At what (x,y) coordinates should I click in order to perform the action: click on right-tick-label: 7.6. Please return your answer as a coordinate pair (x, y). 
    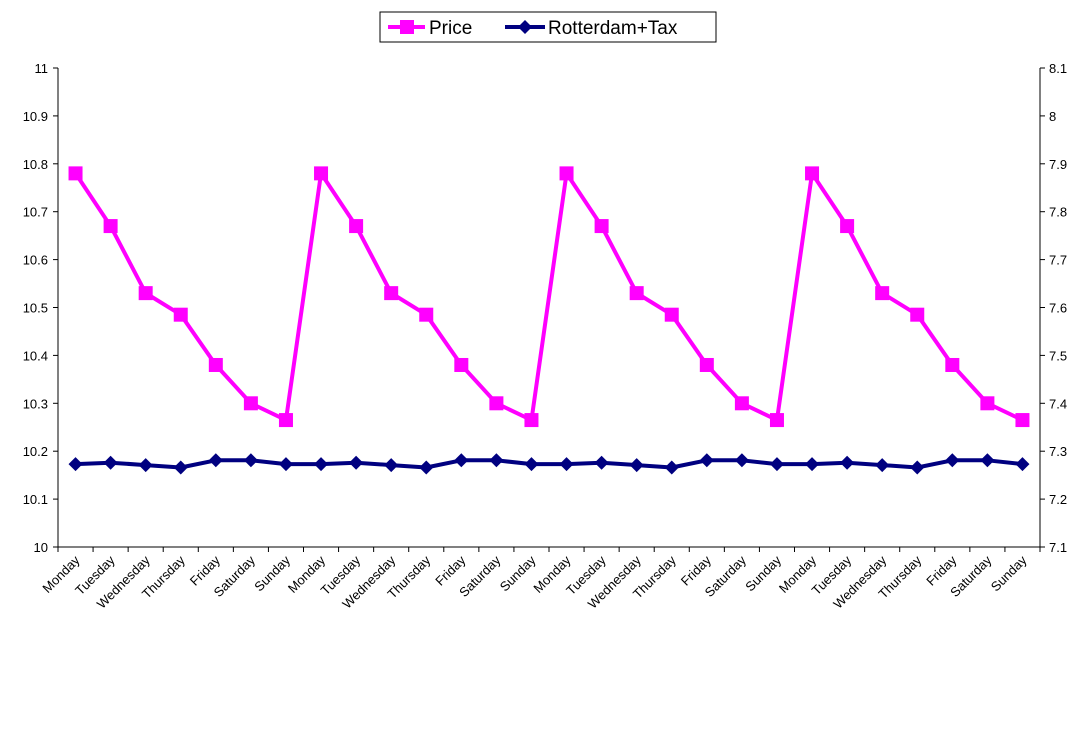
    Looking at the image, I should click on (1058, 308).